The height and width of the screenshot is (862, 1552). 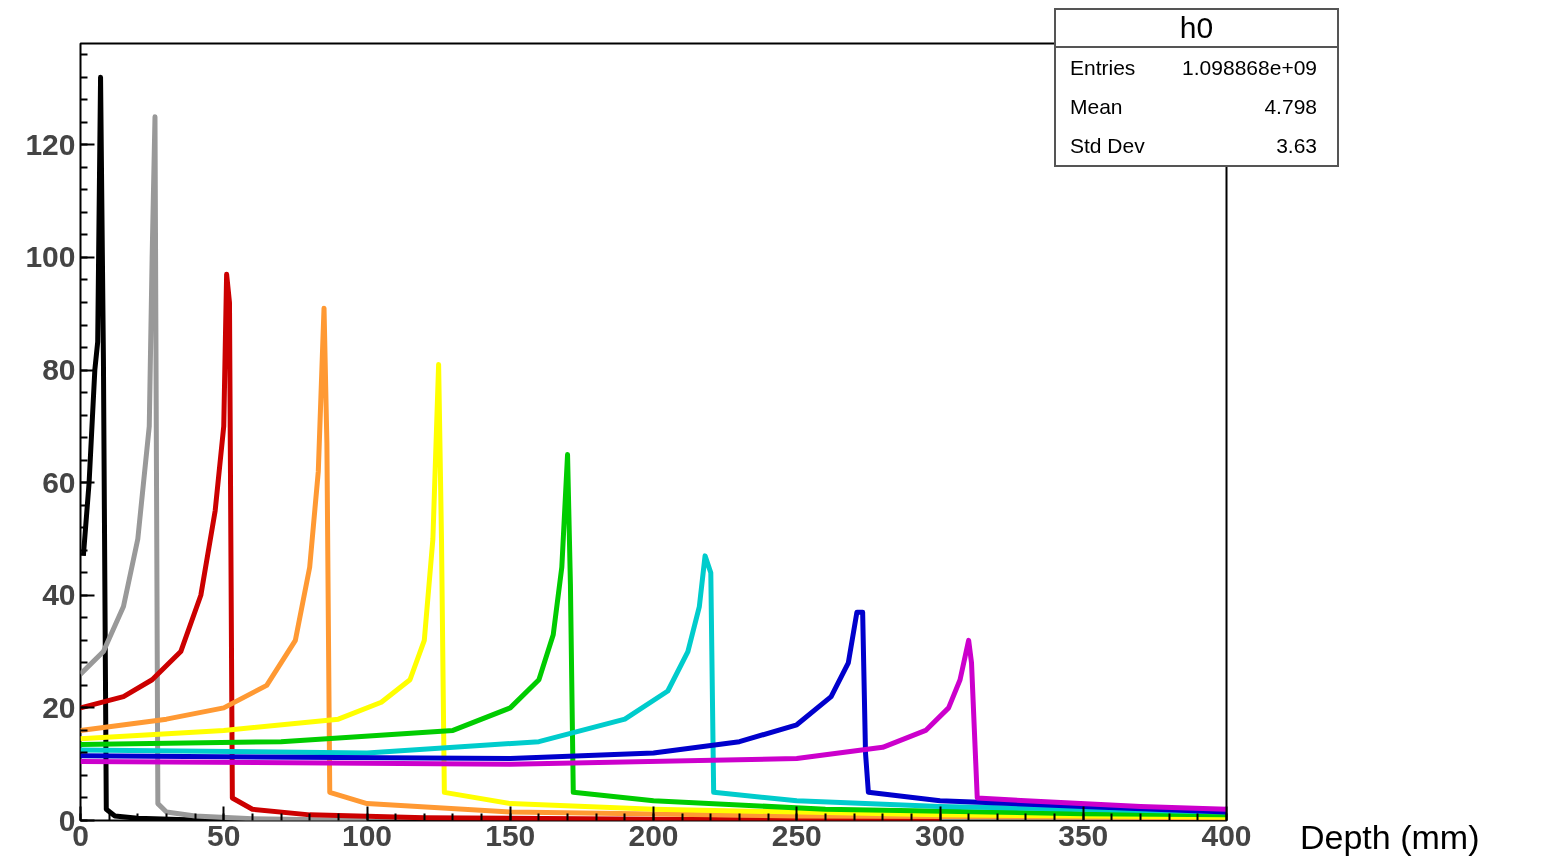 I want to click on x-axis-title: Depth (mm), so click(x=1390, y=837).